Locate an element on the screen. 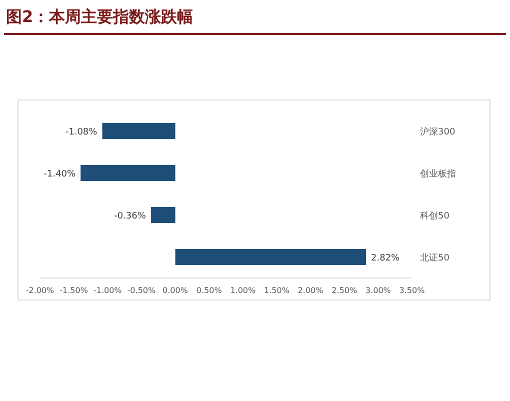 Image resolution: width=510 pixels, height=401 pixels. x-tick-label: 1.00% is located at coordinates (243, 290).